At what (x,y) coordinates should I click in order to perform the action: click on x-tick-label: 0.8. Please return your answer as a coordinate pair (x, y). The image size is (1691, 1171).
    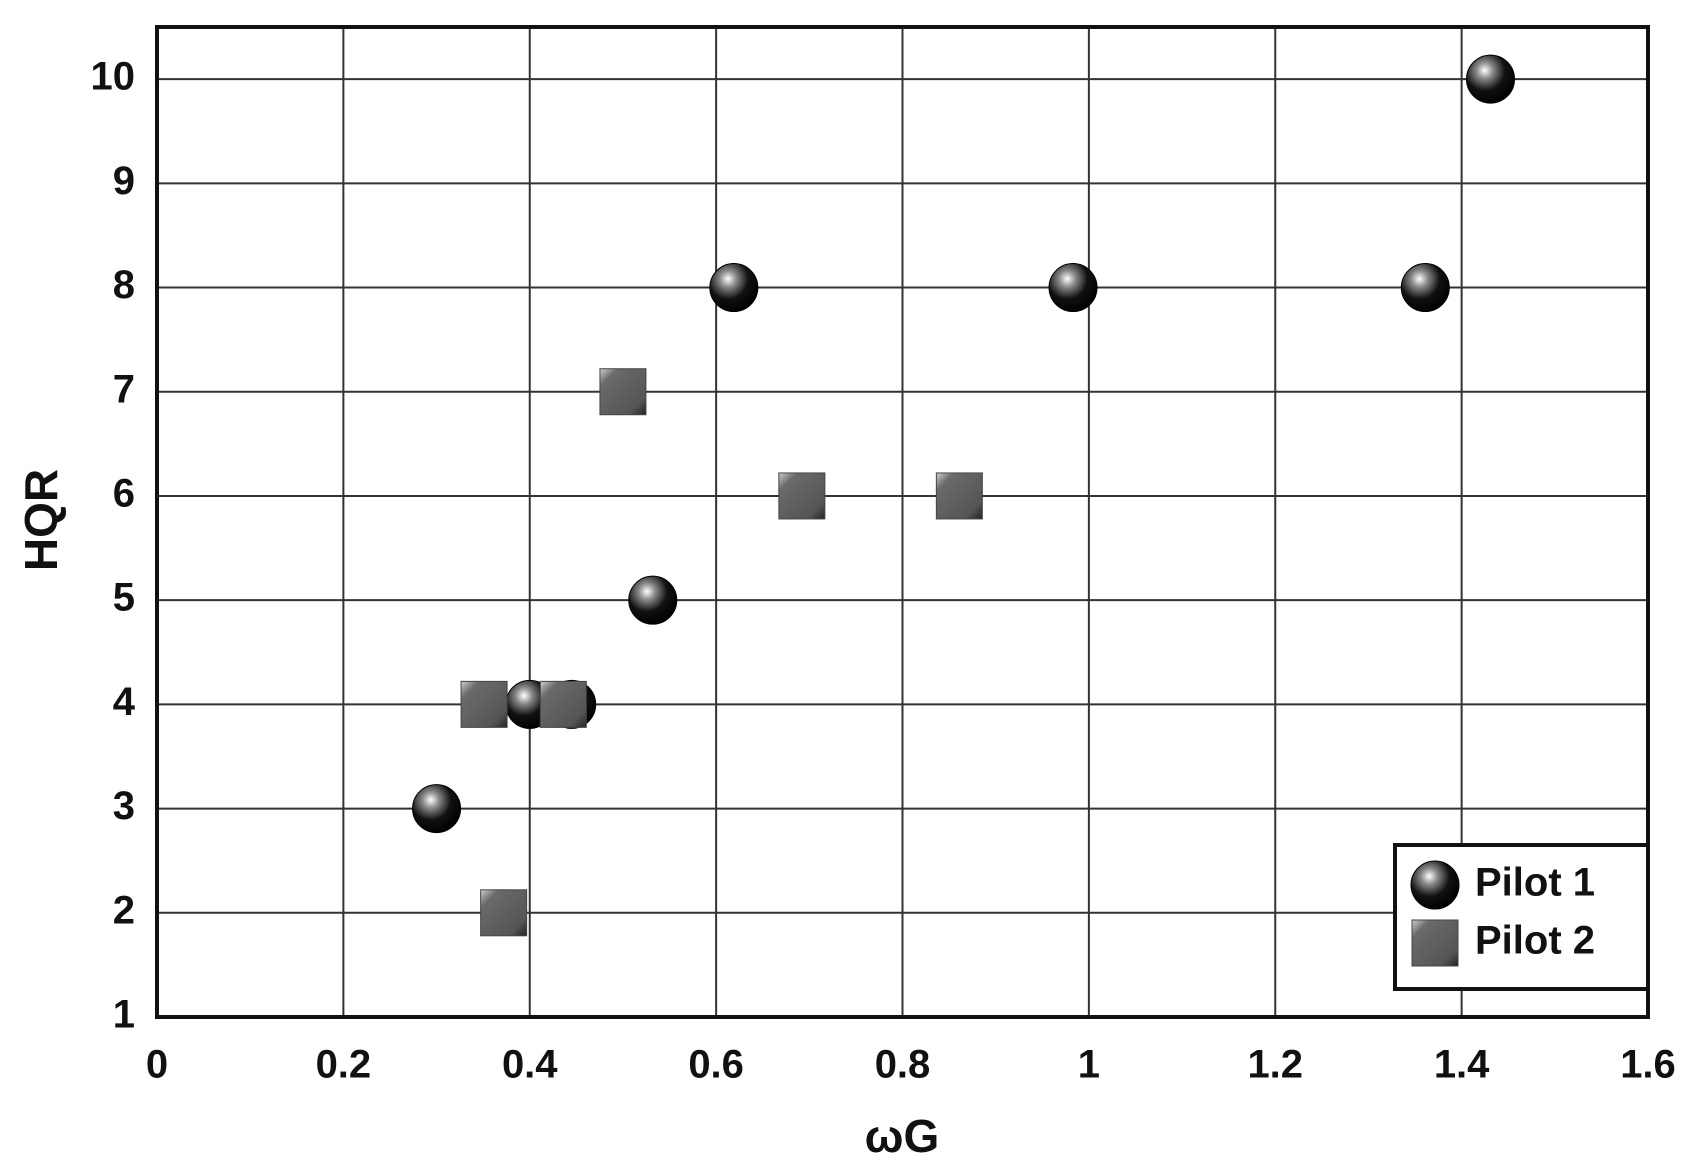
    Looking at the image, I should click on (903, 1065).